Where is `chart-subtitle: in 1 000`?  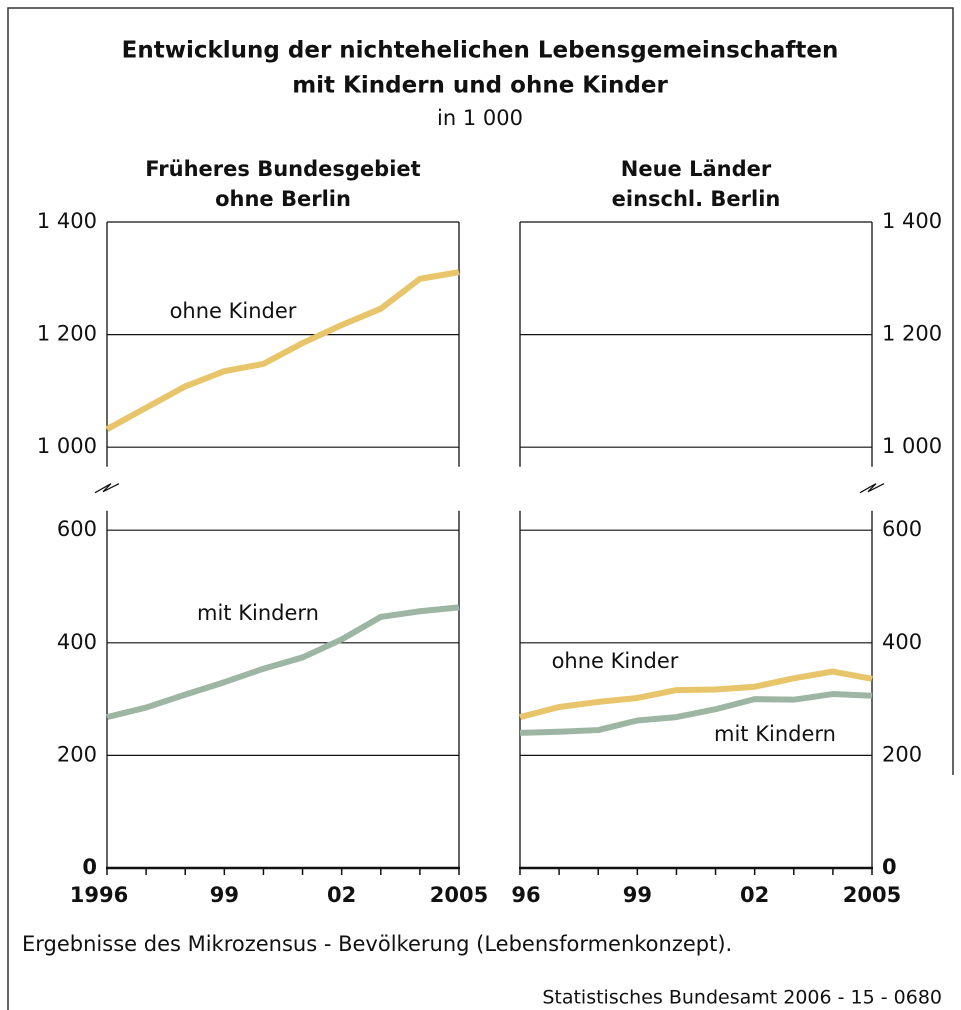
chart-subtitle: in 1 000 is located at coordinates (480, 118).